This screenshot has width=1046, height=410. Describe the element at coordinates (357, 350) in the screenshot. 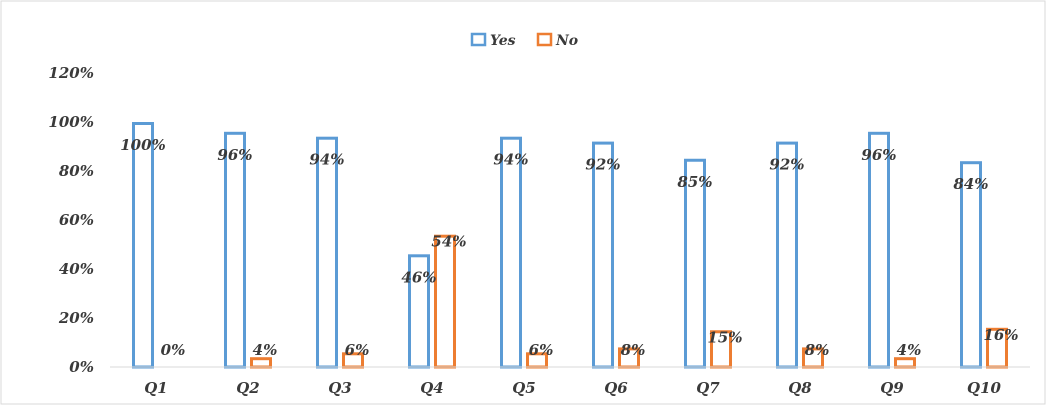

I see `data-label-no-q3: 6%` at that location.